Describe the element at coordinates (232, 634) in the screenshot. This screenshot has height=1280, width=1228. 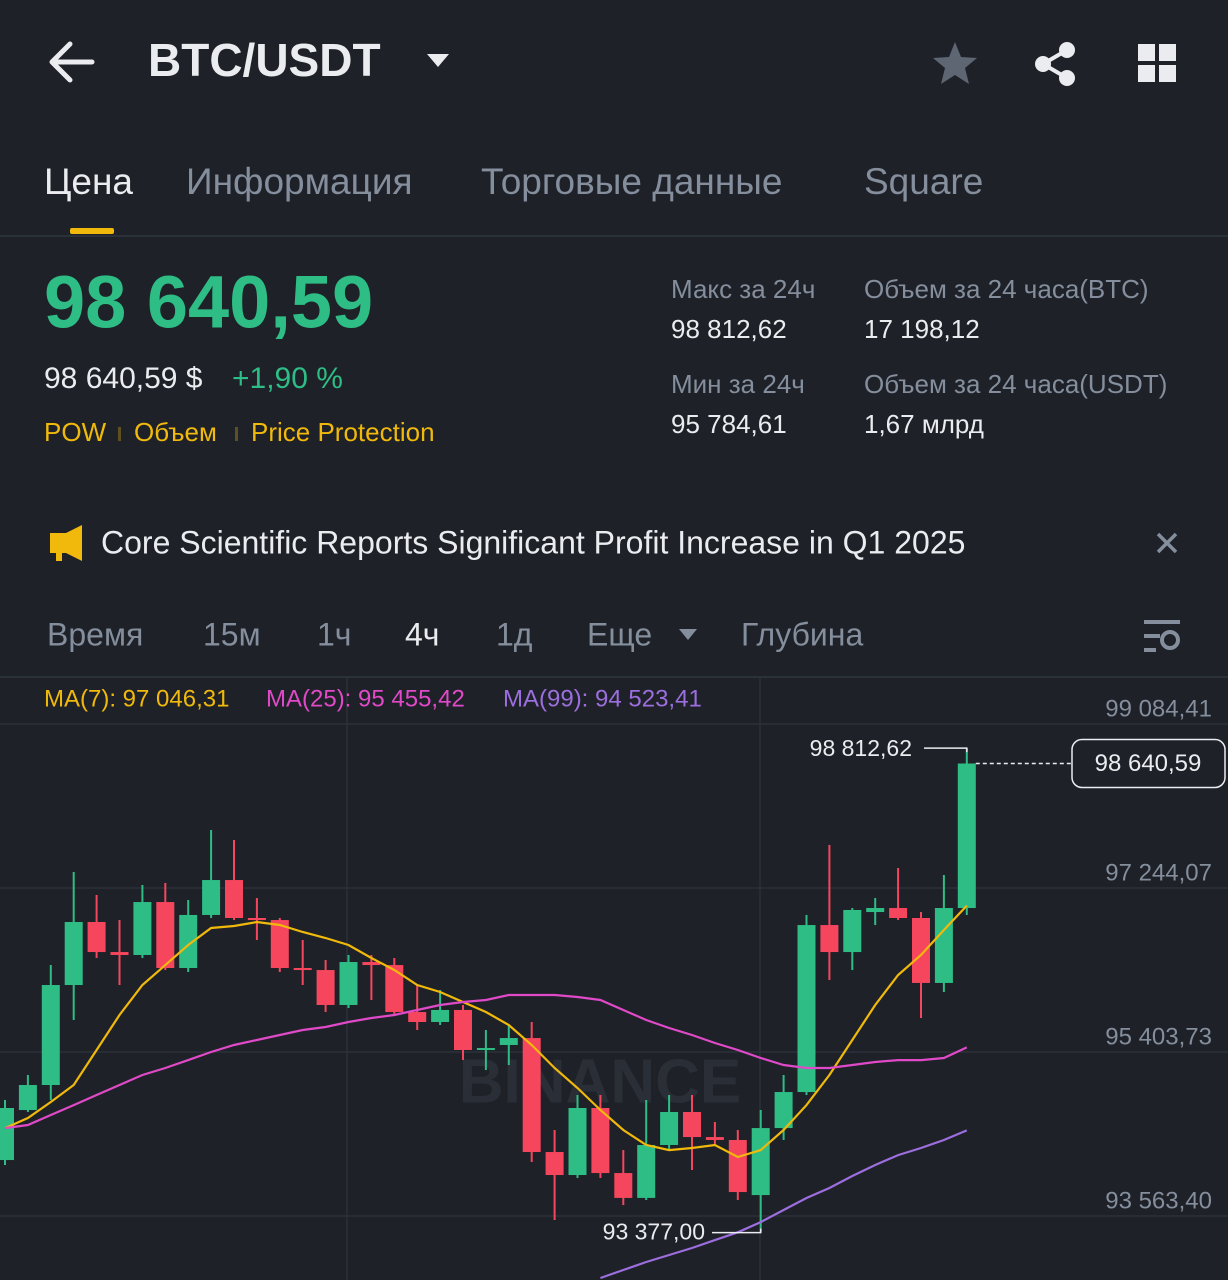
I see `interval: 15м` at that location.